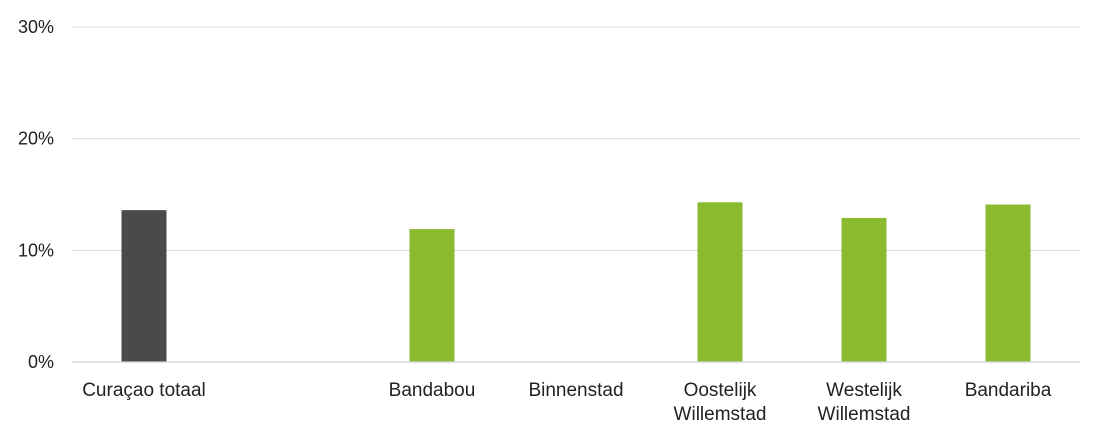  I want to click on y-tick-label: 30%, so click(36, 27).